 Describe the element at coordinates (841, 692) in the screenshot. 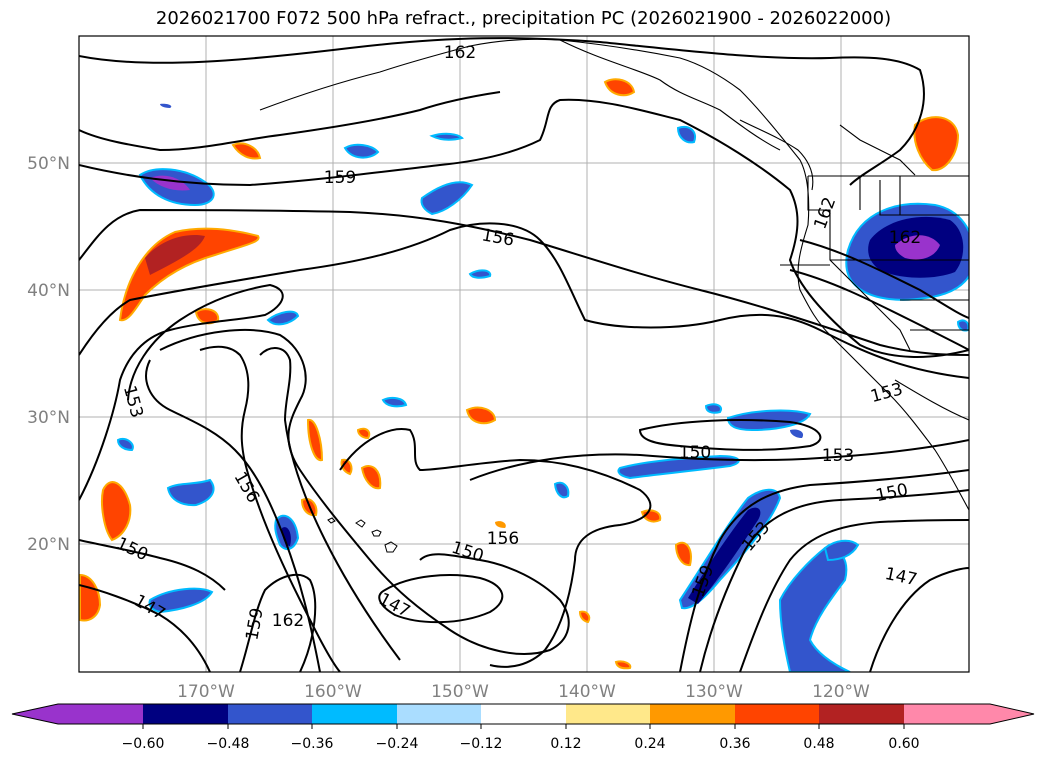

I see `lon-tick-label: 120°W` at that location.